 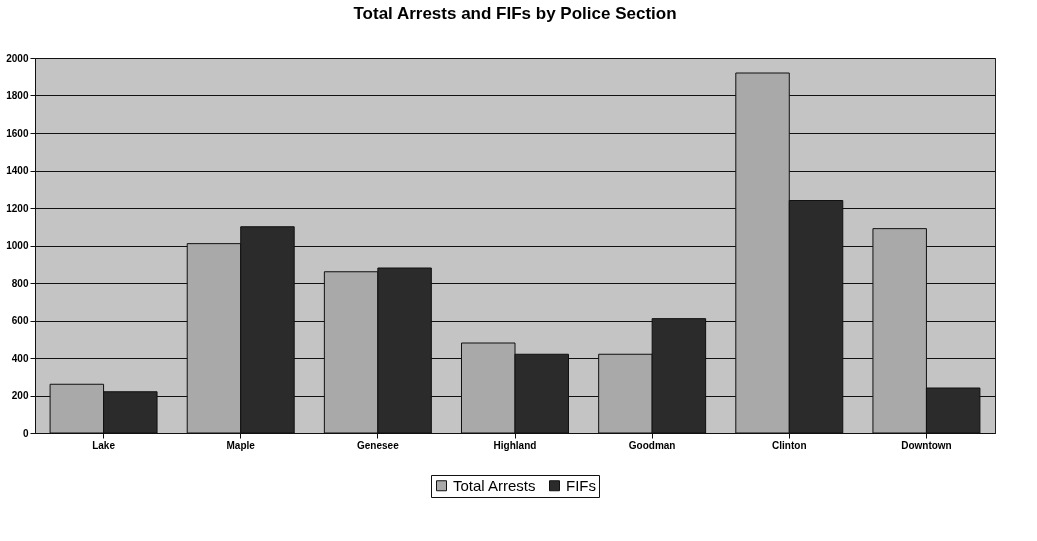 What do you see at coordinates (20, 283) in the screenshot?
I see `y-tick-label: 800` at bounding box center [20, 283].